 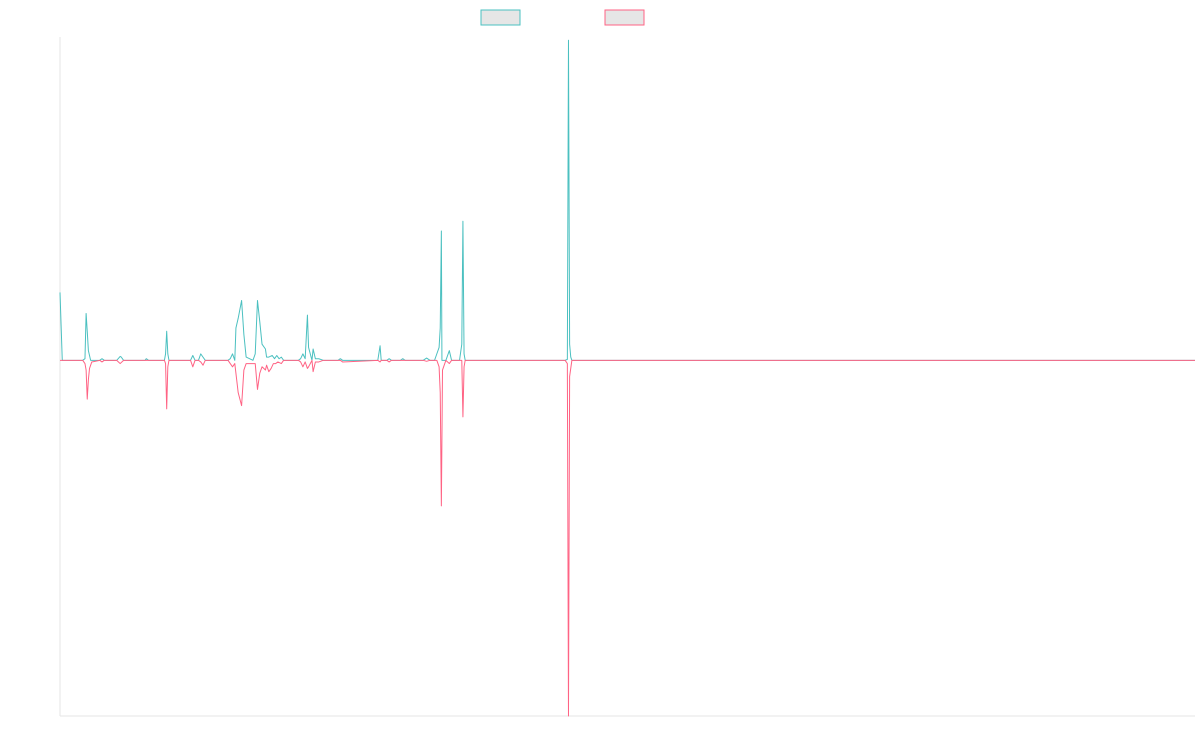 What do you see at coordinates (562, 17) in the screenshot?
I see `legend` at bounding box center [562, 17].